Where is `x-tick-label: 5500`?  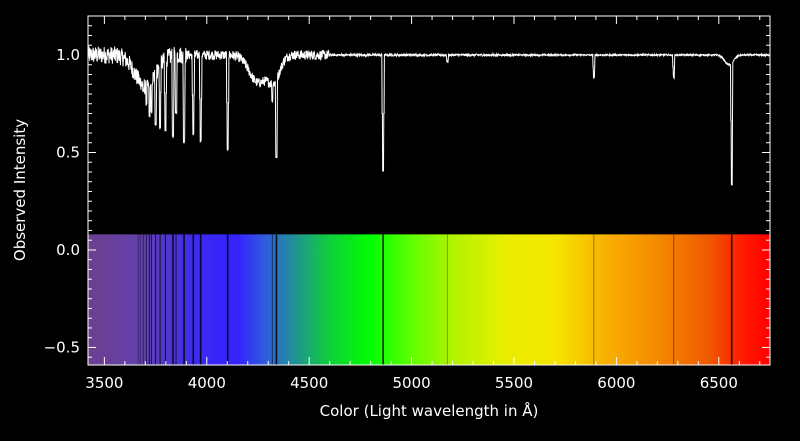 x-tick-label: 5500 is located at coordinates (514, 383).